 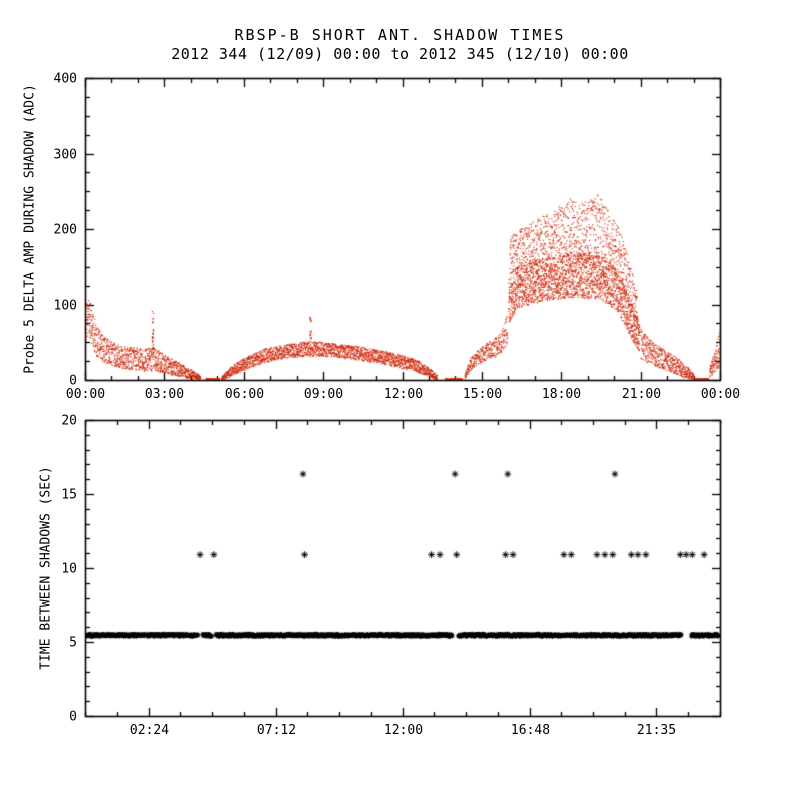 What do you see at coordinates (69, 494) in the screenshot?
I see `bottom-y-tick-label: 15` at bounding box center [69, 494].